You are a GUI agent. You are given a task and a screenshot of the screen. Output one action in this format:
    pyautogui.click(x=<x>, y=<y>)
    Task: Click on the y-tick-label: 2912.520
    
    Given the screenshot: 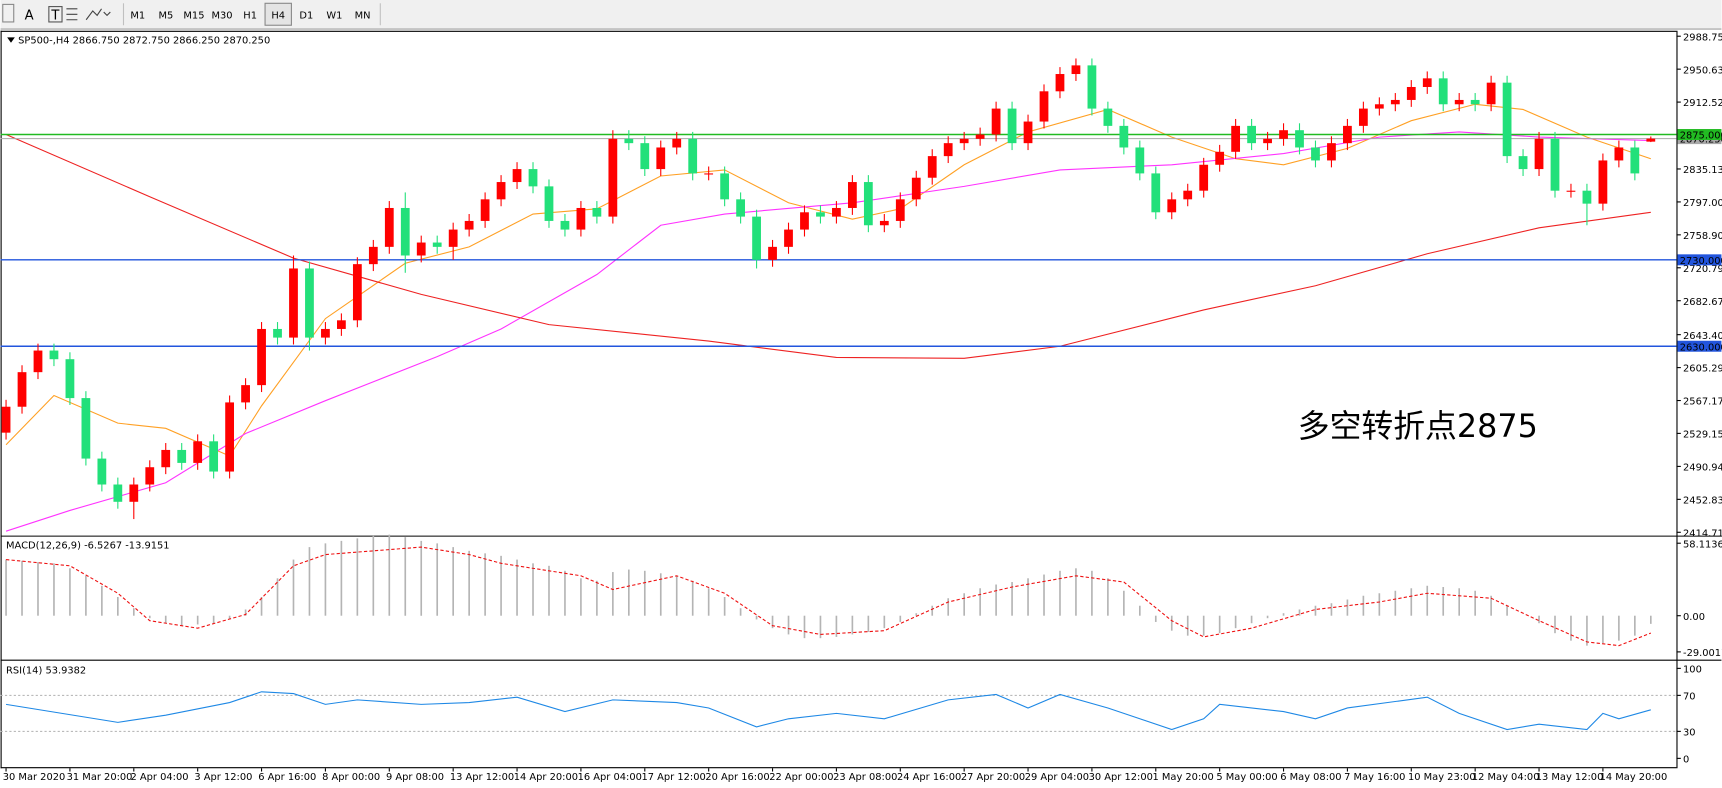 What is the action you would take?
    pyautogui.click(x=1702, y=103)
    